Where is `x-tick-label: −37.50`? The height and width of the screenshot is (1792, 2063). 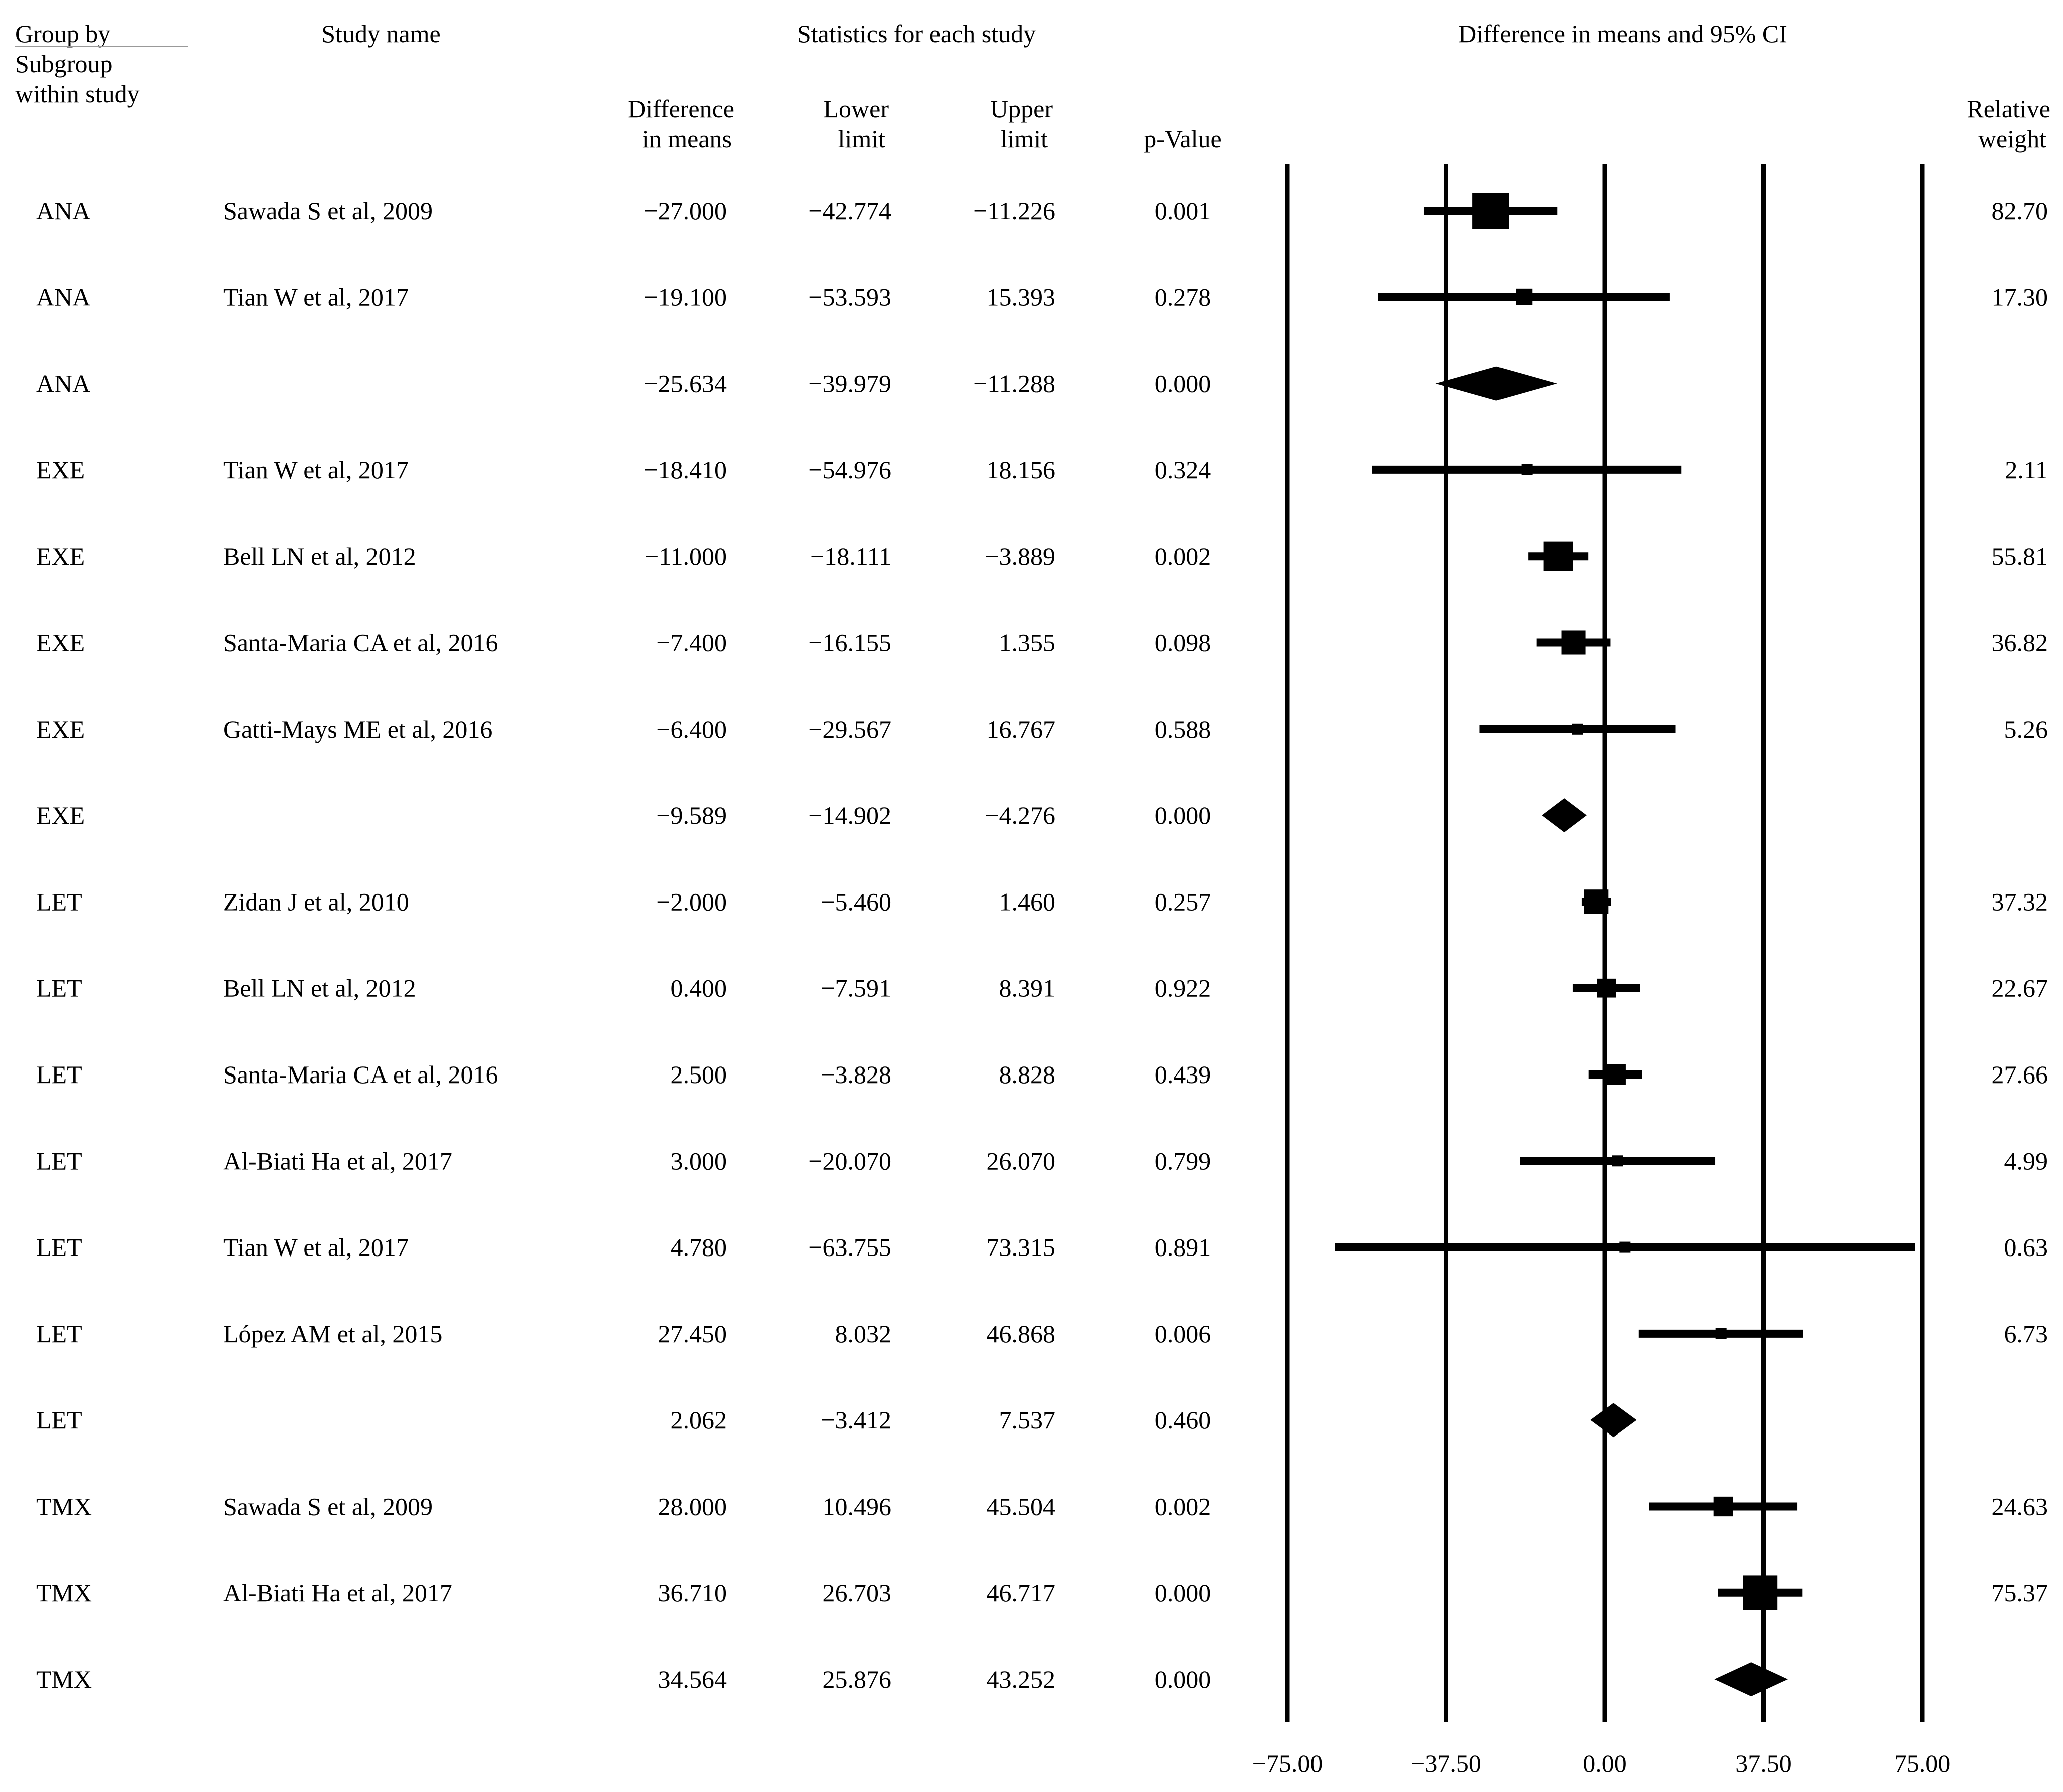 x-tick-label: −37.50 is located at coordinates (1446, 1763).